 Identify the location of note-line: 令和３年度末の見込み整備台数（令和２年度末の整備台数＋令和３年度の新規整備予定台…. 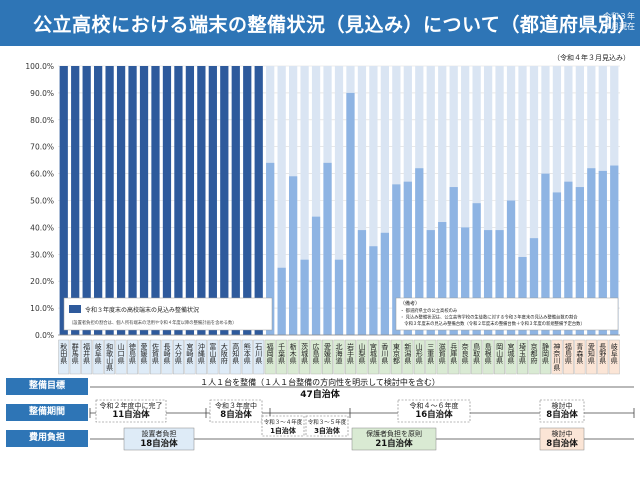
(492, 323).